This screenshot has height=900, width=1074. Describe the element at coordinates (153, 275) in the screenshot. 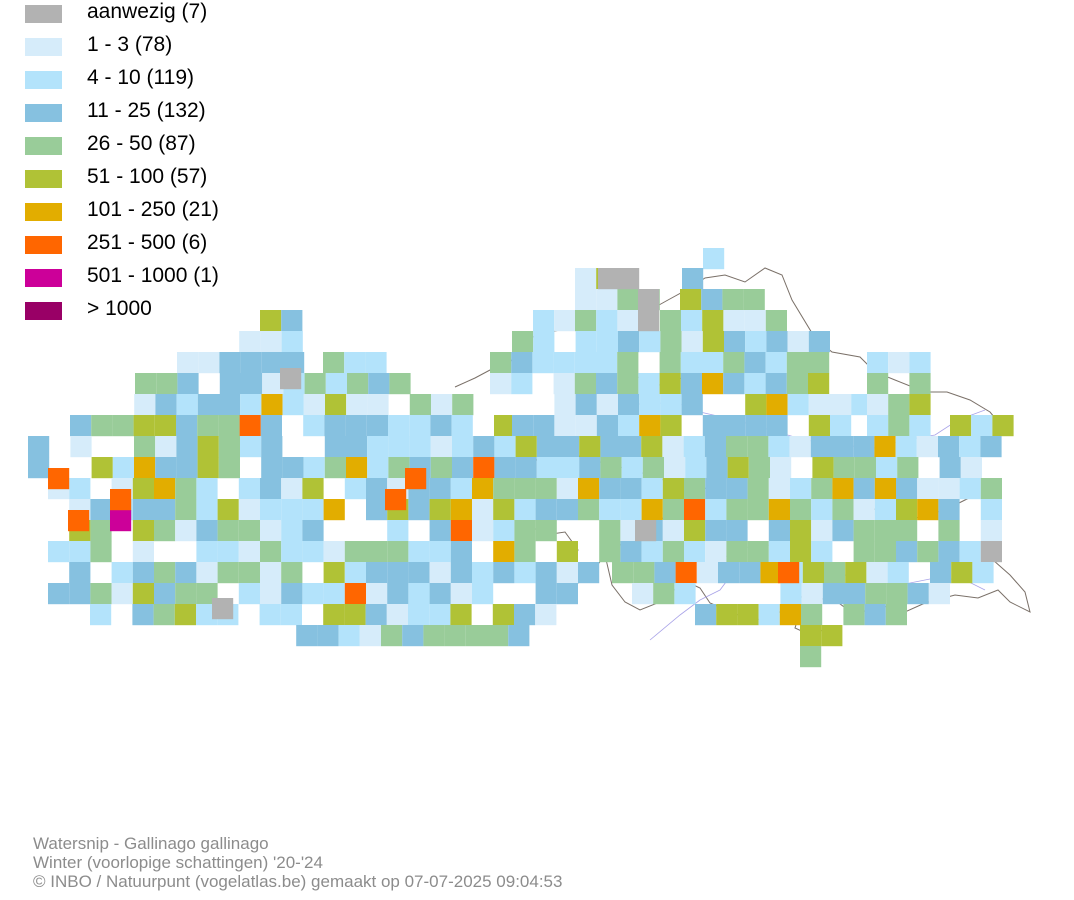

I see `legend-label: 501 - 1000 (1)` at that location.